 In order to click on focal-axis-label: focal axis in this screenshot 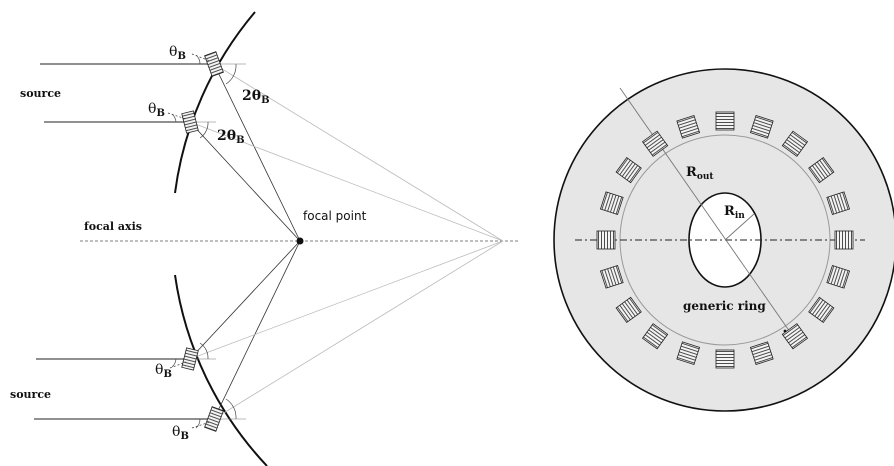, I will do `click(113, 226)`.